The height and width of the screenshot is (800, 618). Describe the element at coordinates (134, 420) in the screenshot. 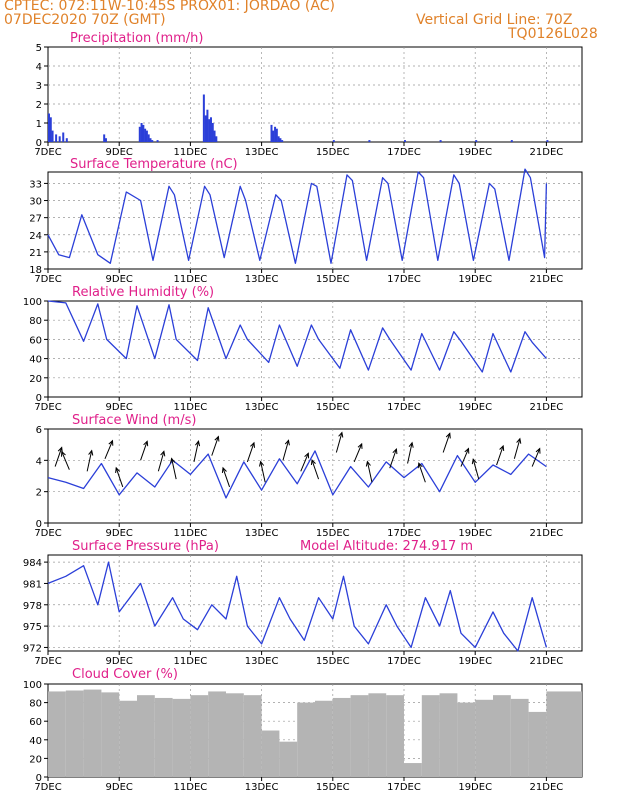

I see `panel-title: Surface Wind (m/s)` at that location.